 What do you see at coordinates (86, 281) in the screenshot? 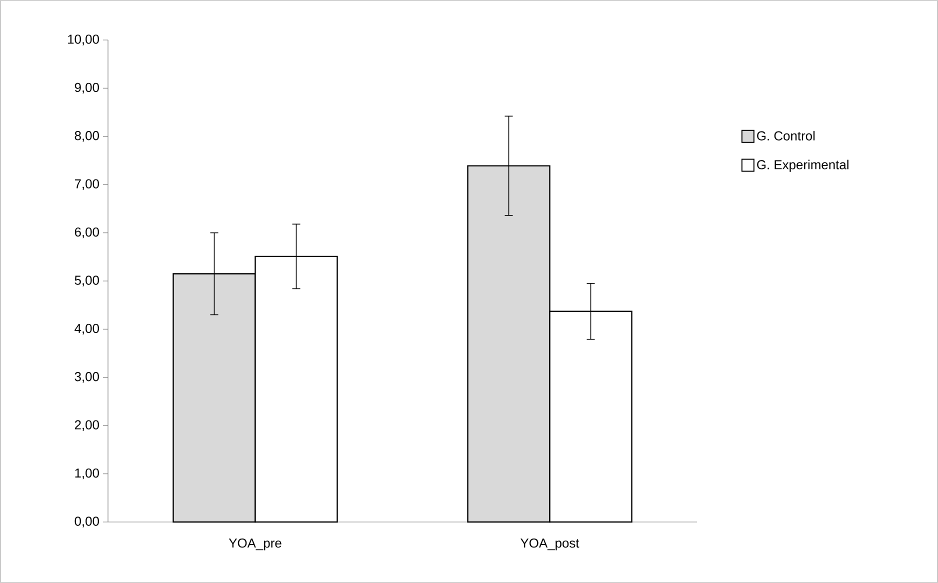
I see `y-tick-label: 5,00` at bounding box center [86, 281].